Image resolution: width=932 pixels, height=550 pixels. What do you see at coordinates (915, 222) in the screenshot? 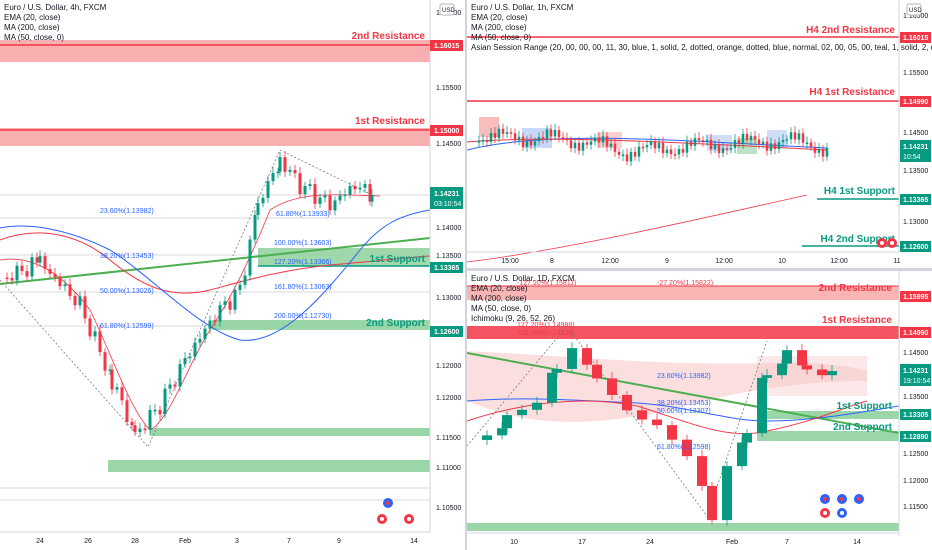
I see `price-tick: 1.13000` at bounding box center [915, 222].